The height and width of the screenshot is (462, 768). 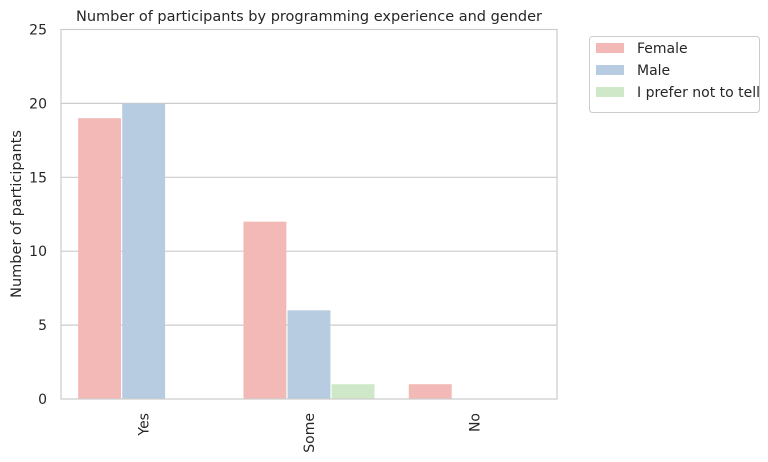 I want to click on x-tick-label: Some, so click(x=310, y=433).